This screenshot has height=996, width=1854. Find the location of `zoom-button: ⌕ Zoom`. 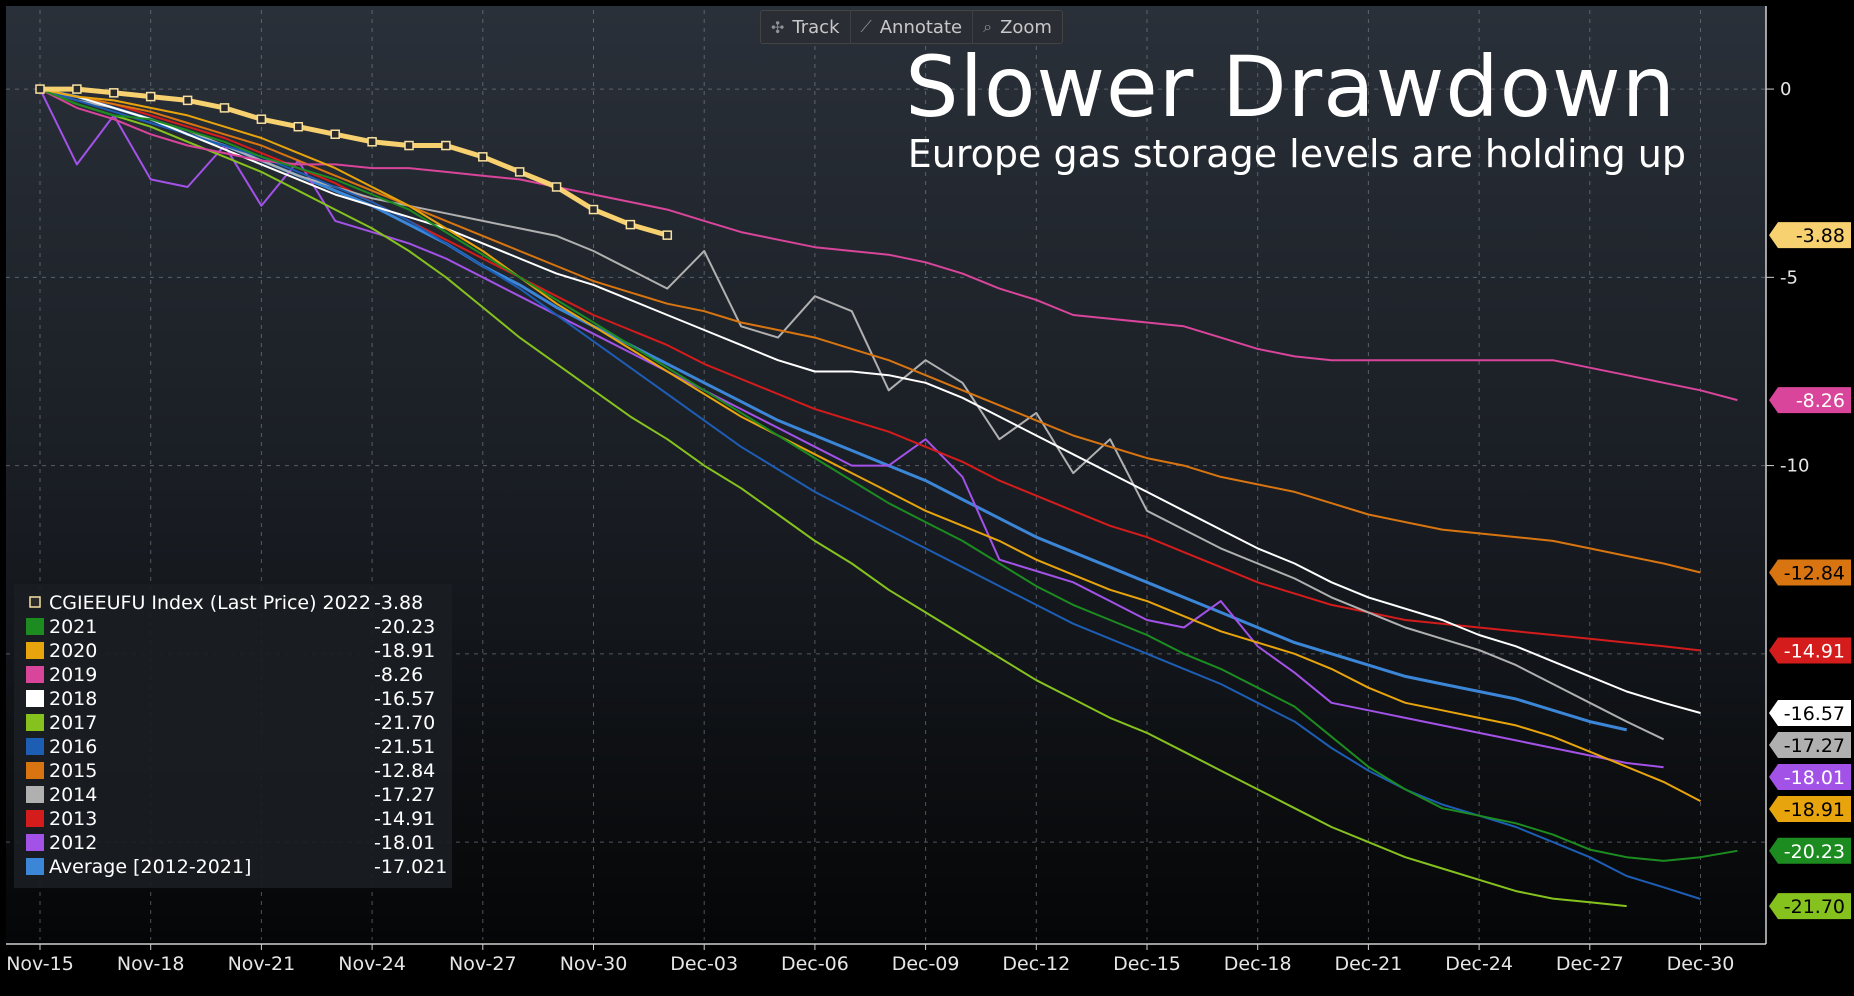

zoom-button: ⌕ Zoom is located at coordinates (1017, 27).